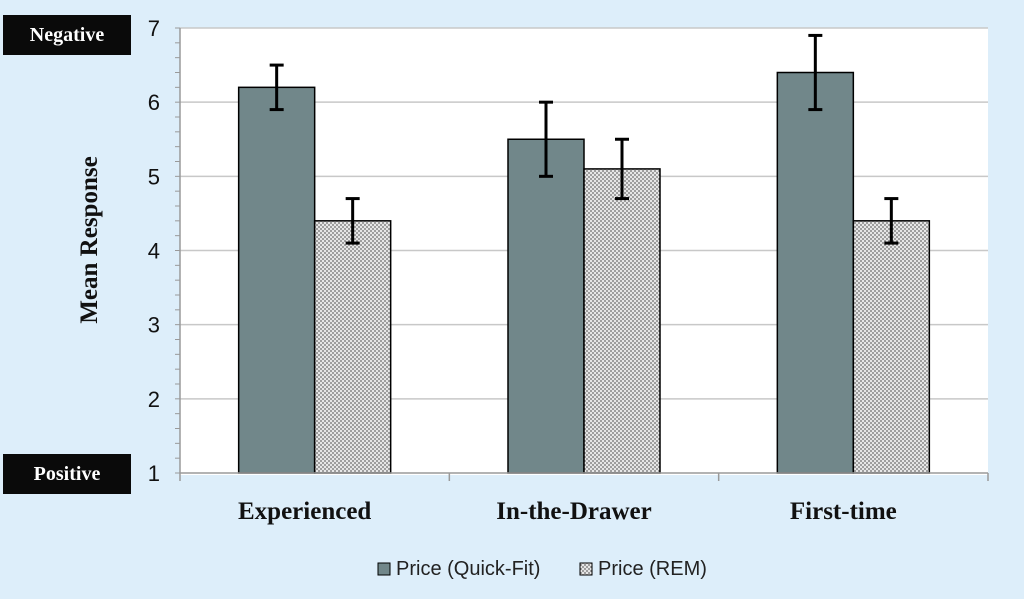 This screenshot has width=1024, height=599. I want to click on y-tick-label: 1, so click(154, 473).